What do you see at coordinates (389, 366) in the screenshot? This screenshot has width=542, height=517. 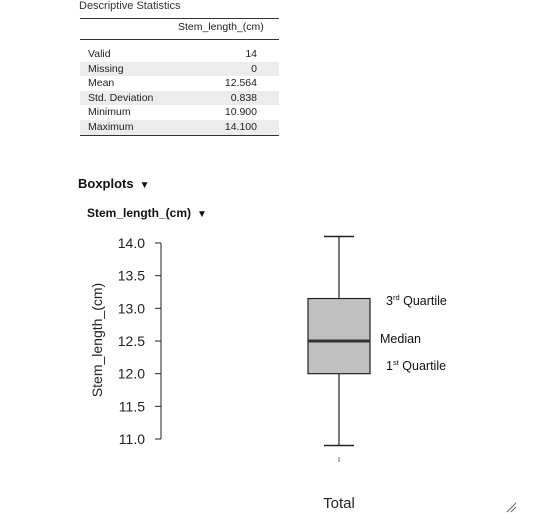 I see `q1-num: 1` at bounding box center [389, 366].